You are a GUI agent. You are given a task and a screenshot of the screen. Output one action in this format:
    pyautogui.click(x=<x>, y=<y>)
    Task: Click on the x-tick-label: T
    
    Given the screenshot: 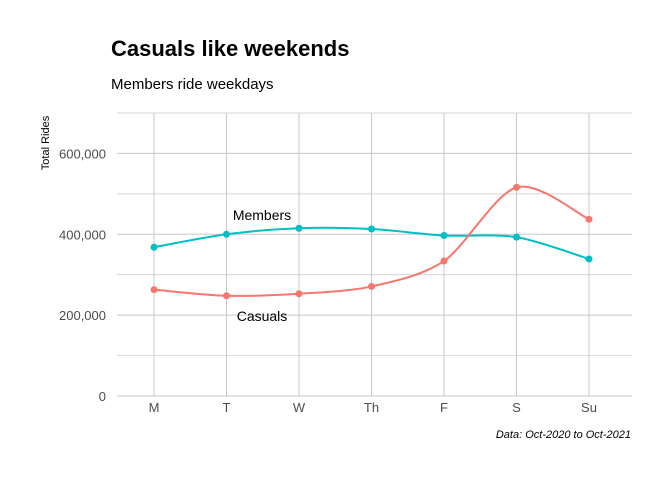 What is the action you would take?
    pyautogui.click(x=227, y=407)
    